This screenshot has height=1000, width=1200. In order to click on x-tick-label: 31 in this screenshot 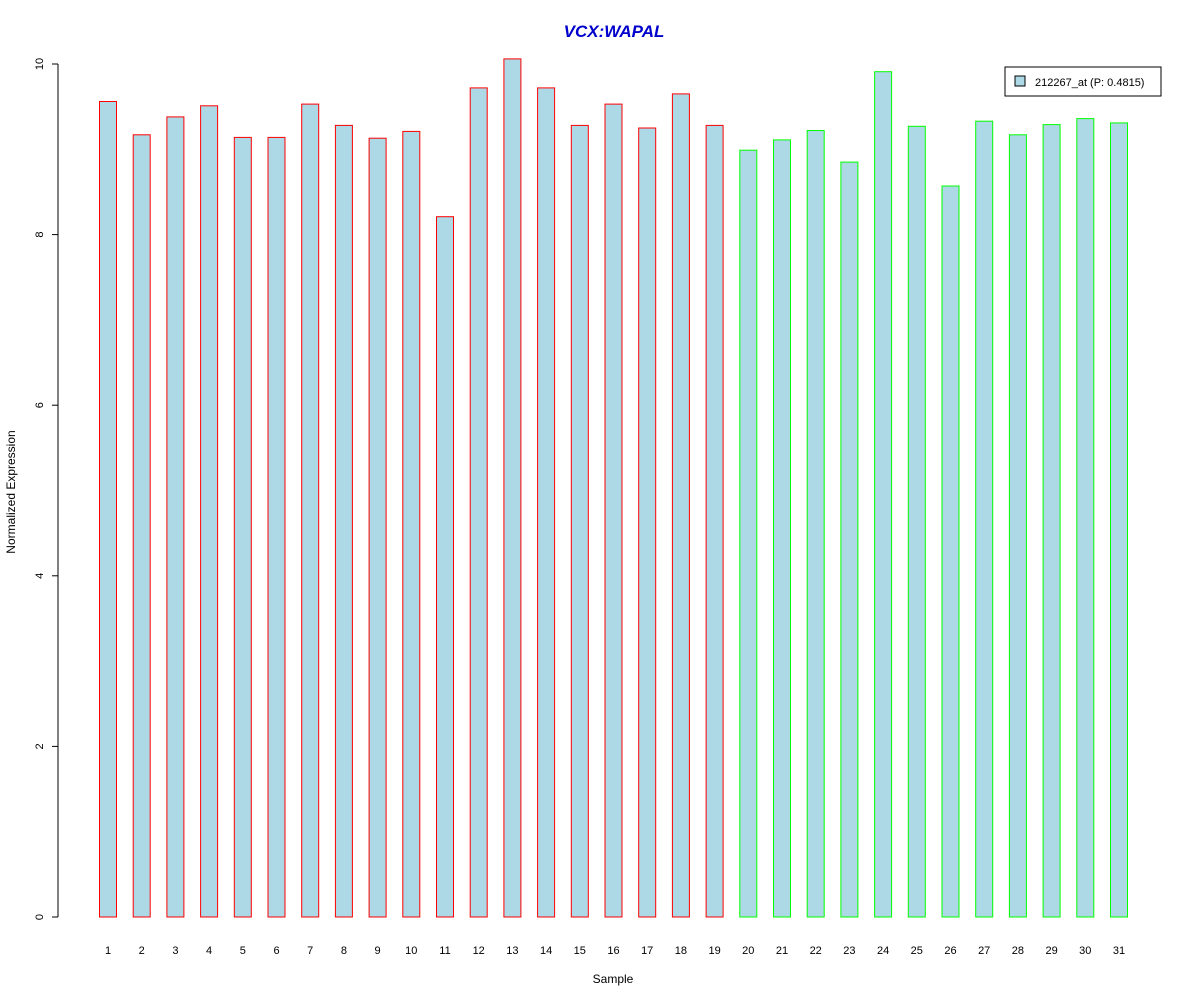, I will do `click(1119, 951)`.